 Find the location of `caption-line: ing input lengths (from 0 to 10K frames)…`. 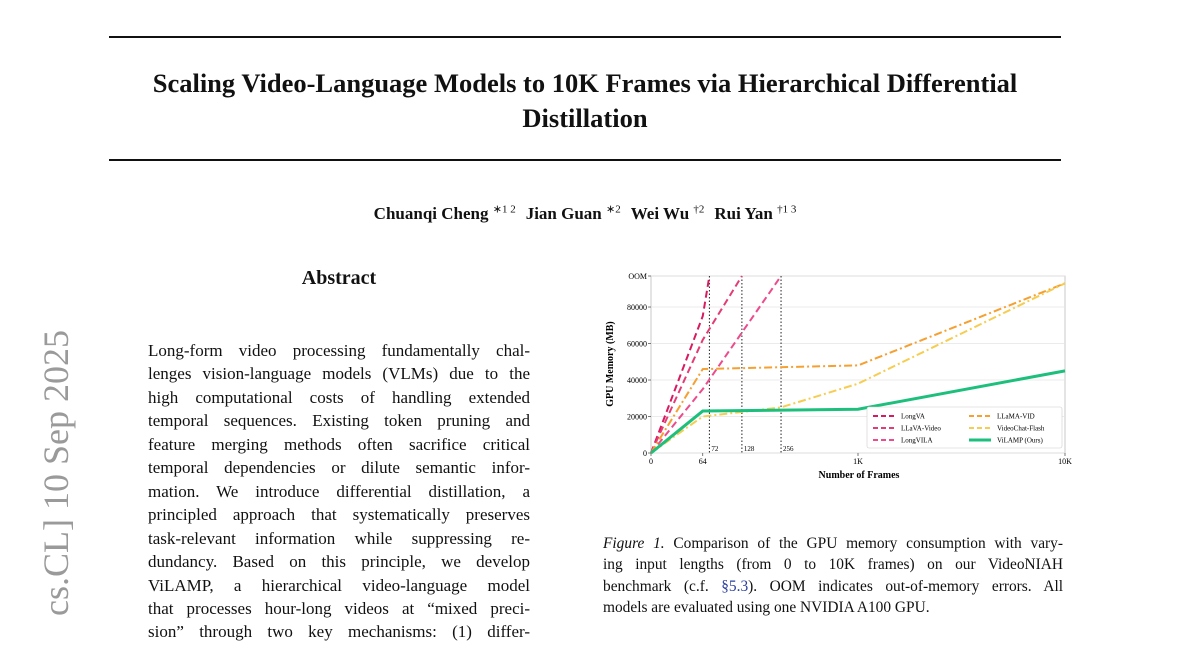

caption-line: ing input lengths (from 0 to 10K frames)… is located at coordinates (833, 564).